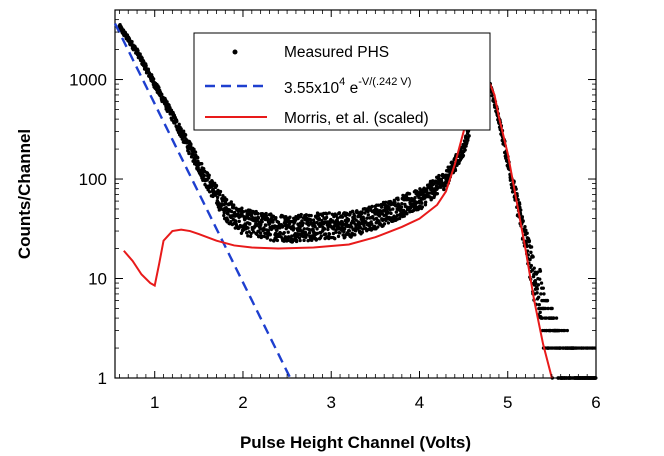  What do you see at coordinates (355, 442) in the screenshot?
I see `x-axis-label: Pulse Height Channel (Volts)` at bounding box center [355, 442].